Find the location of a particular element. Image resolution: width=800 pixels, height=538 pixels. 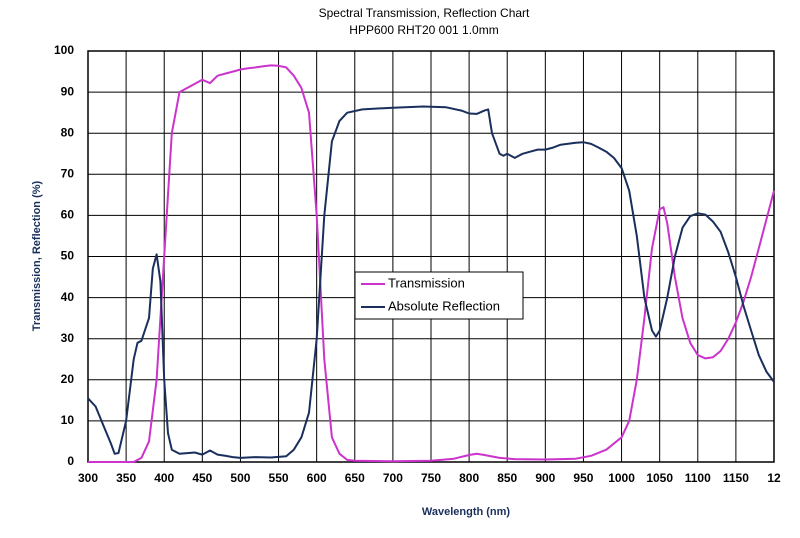

chart-title: Spectral Transmission, Reflection Chart is located at coordinates (424, 13).